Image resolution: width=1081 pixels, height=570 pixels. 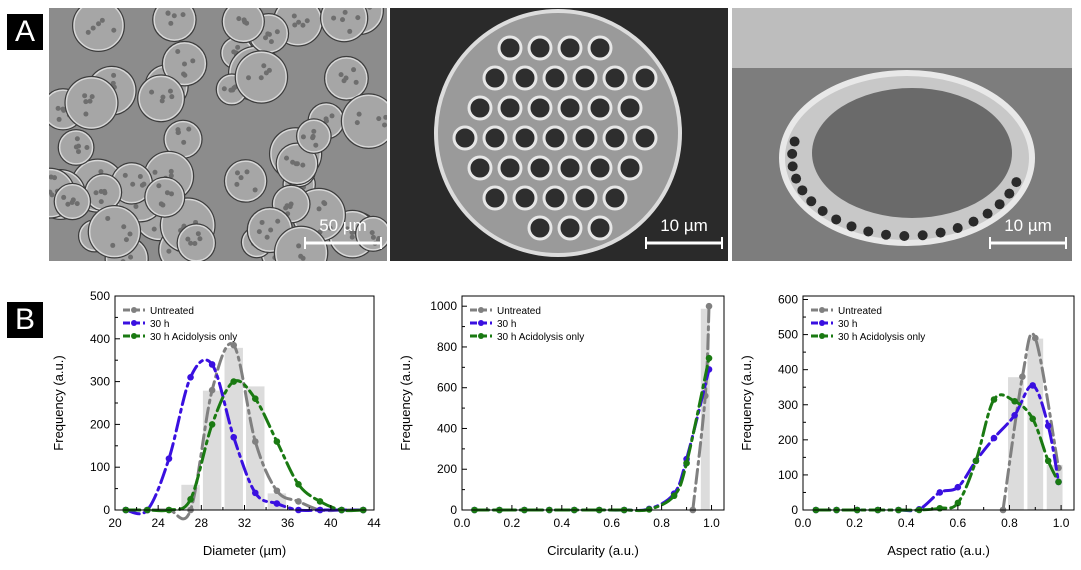 What do you see at coordinates (447, 388) in the screenshot?
I see `y-tick-label: 600` at bounding box center [447, 388].